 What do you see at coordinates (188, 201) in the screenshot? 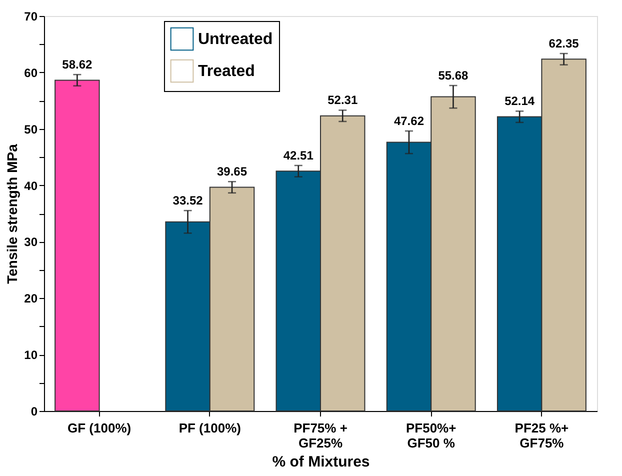
I see `data-label: 33.52` at bounding box center [188, 201].